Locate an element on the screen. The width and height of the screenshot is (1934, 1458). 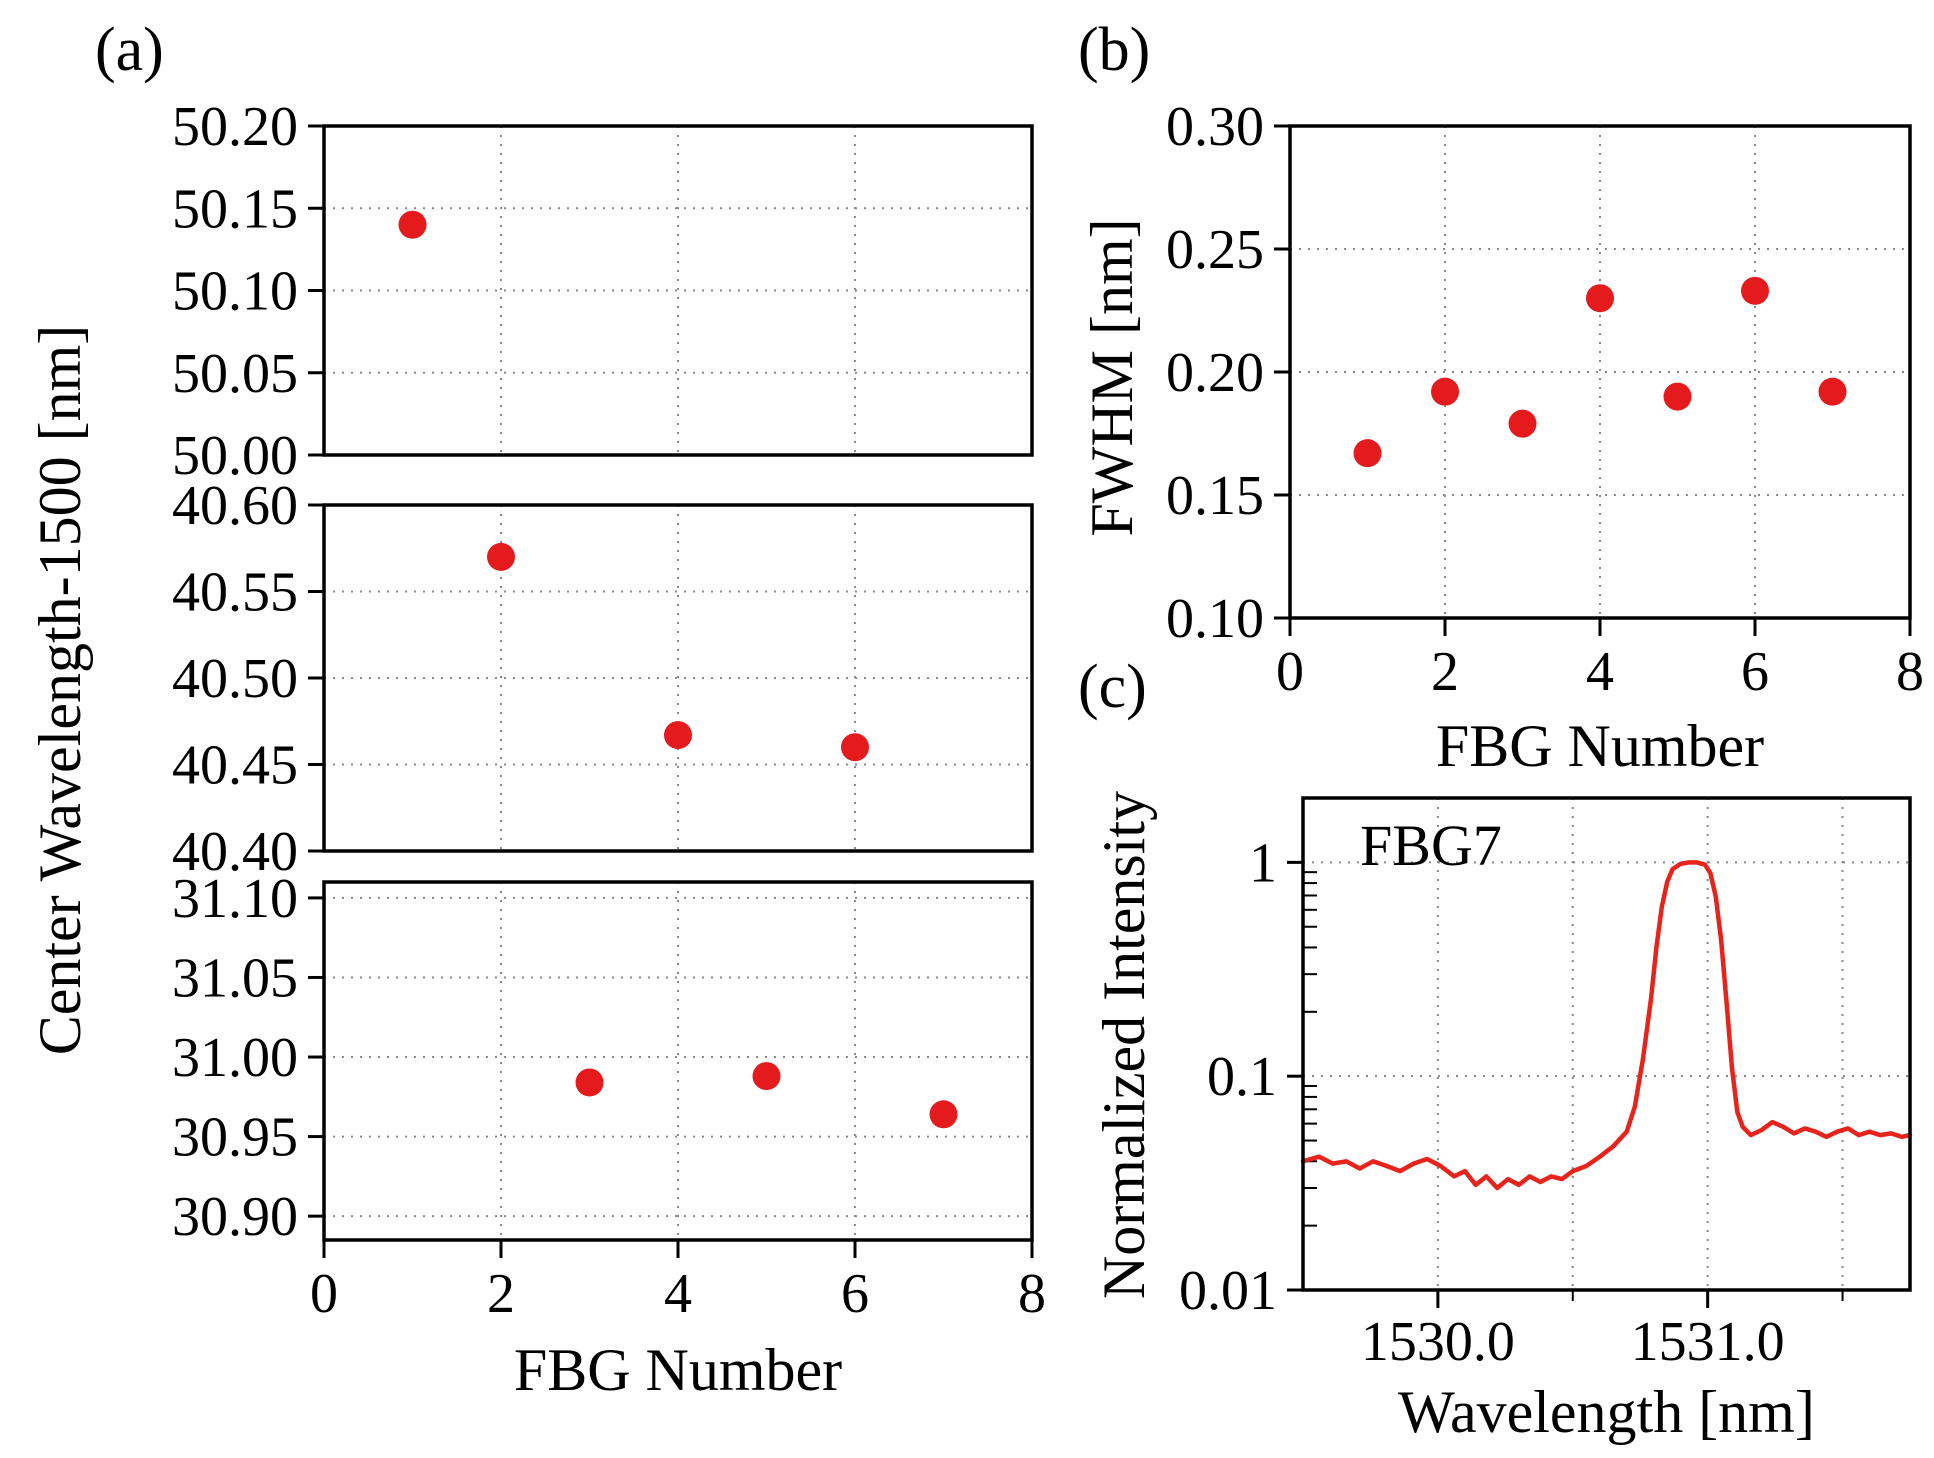
y-tick-label: 50.15 is located at coordinates (235, 209).